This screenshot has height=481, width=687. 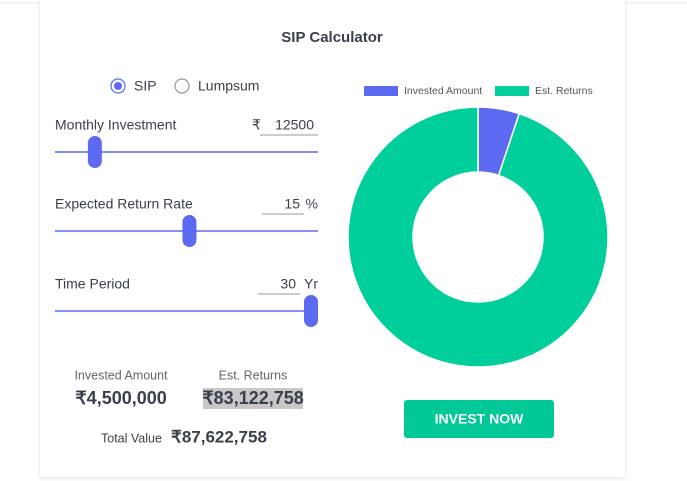 What do you see at coordinates (443, 91) in the screenshot?
I see `legend-label: Invested Amount` at bounding box center [443, 91].